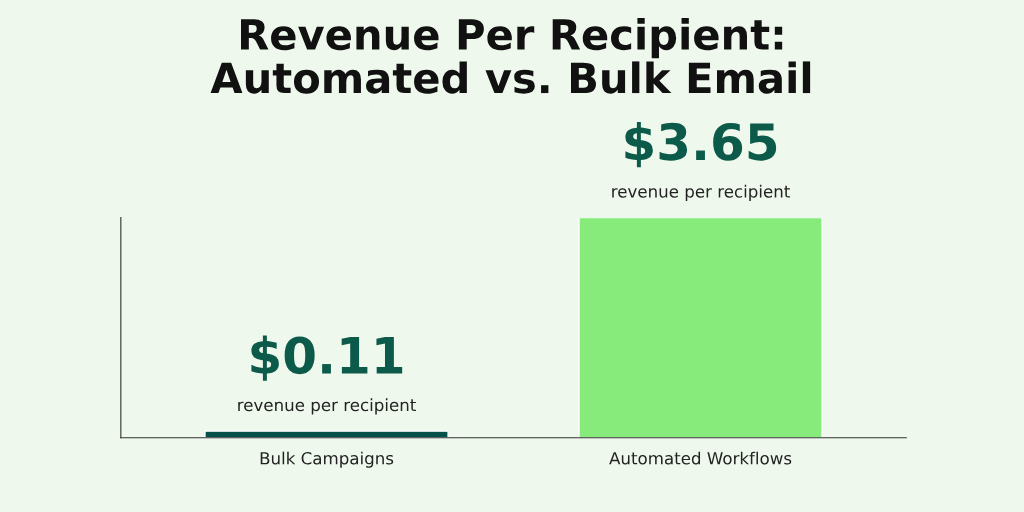 The image size is (1024, 512). What do you see at coordinates (510, 55) in the screenshot?
I see `chart-title: Revenue Per Recipient: Automated vs. Bulk Email` at bounding box center [510, 55].